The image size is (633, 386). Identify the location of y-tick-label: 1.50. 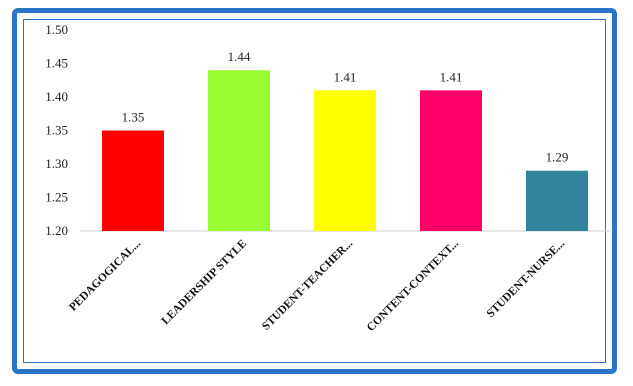
(56, 29).